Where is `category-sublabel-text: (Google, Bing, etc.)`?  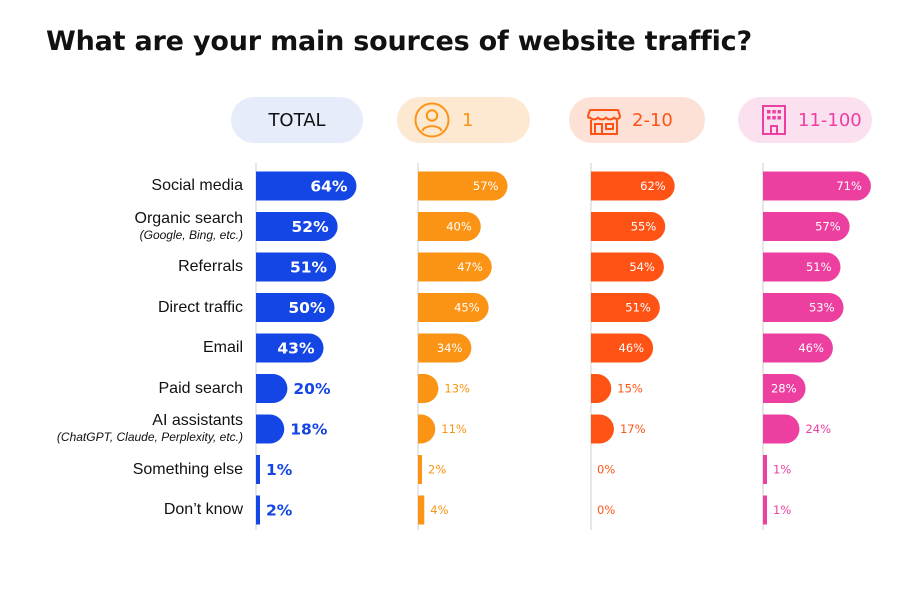
category-sublabel-text: (Google, Bing, etc.) is located at coordinates (191, 234).